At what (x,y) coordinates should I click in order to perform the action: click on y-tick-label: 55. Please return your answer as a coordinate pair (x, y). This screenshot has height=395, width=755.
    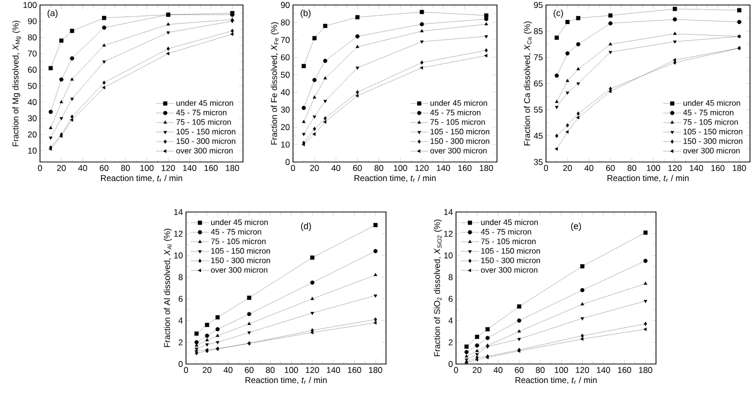
    Looking at the image, I should click on (538, 109).